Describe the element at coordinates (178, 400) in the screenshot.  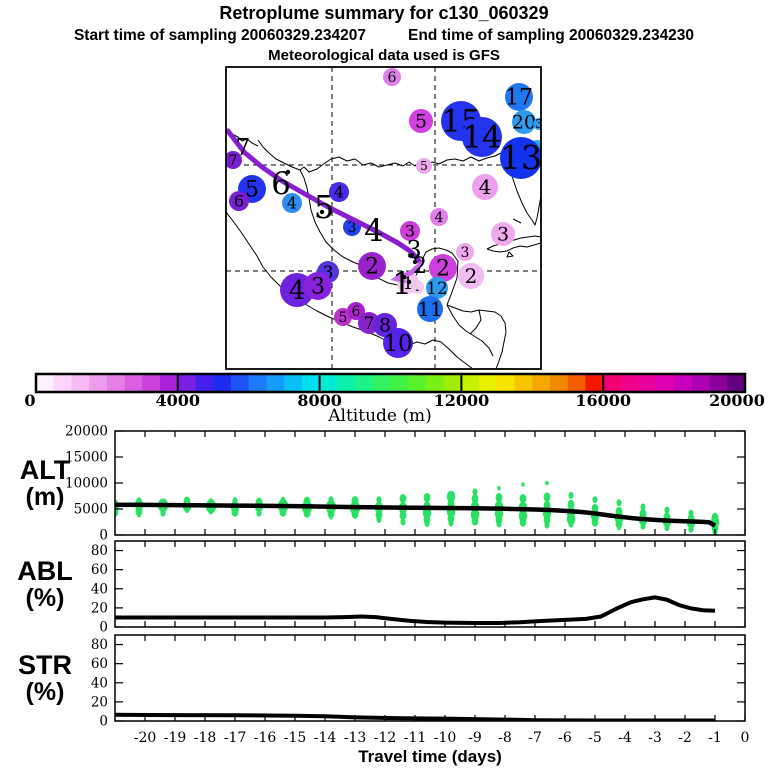
I see `colorbar-tick-label: 4000` at that location.